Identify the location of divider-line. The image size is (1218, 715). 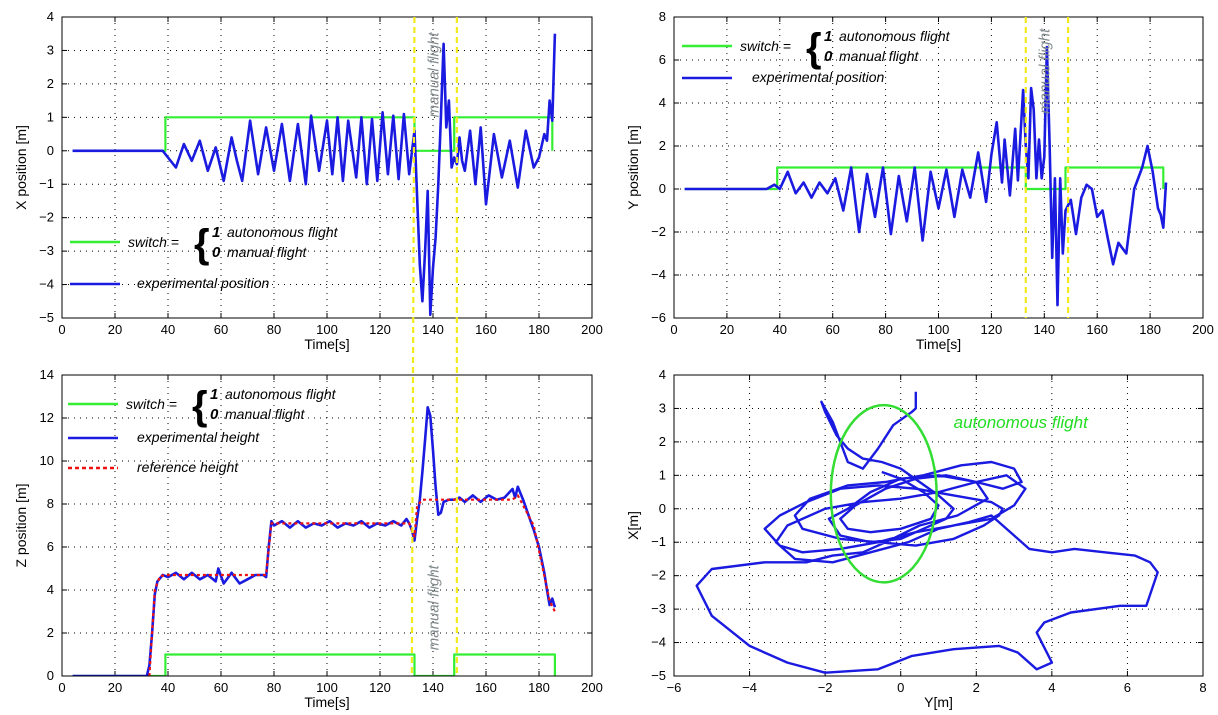
(413, 346).